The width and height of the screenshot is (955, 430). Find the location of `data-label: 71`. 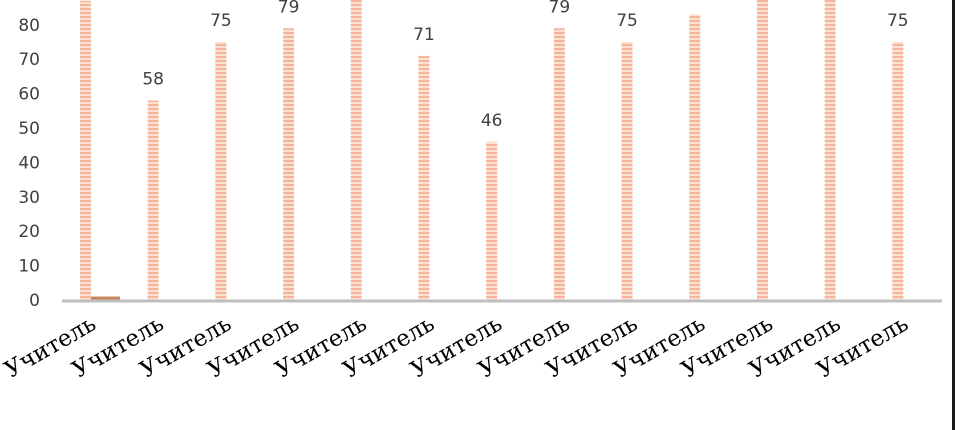

data-label: 71 is located at coordinates (424, 35).